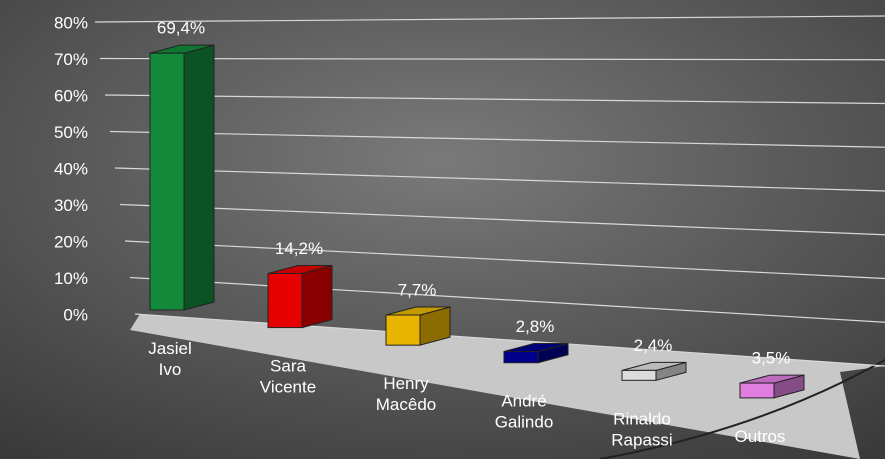 The width and height of the screenshot is (885, 459). Describe the element at coordinates (759, 436) in the screenshot. I see `x-tick-label: Outros` at that location.